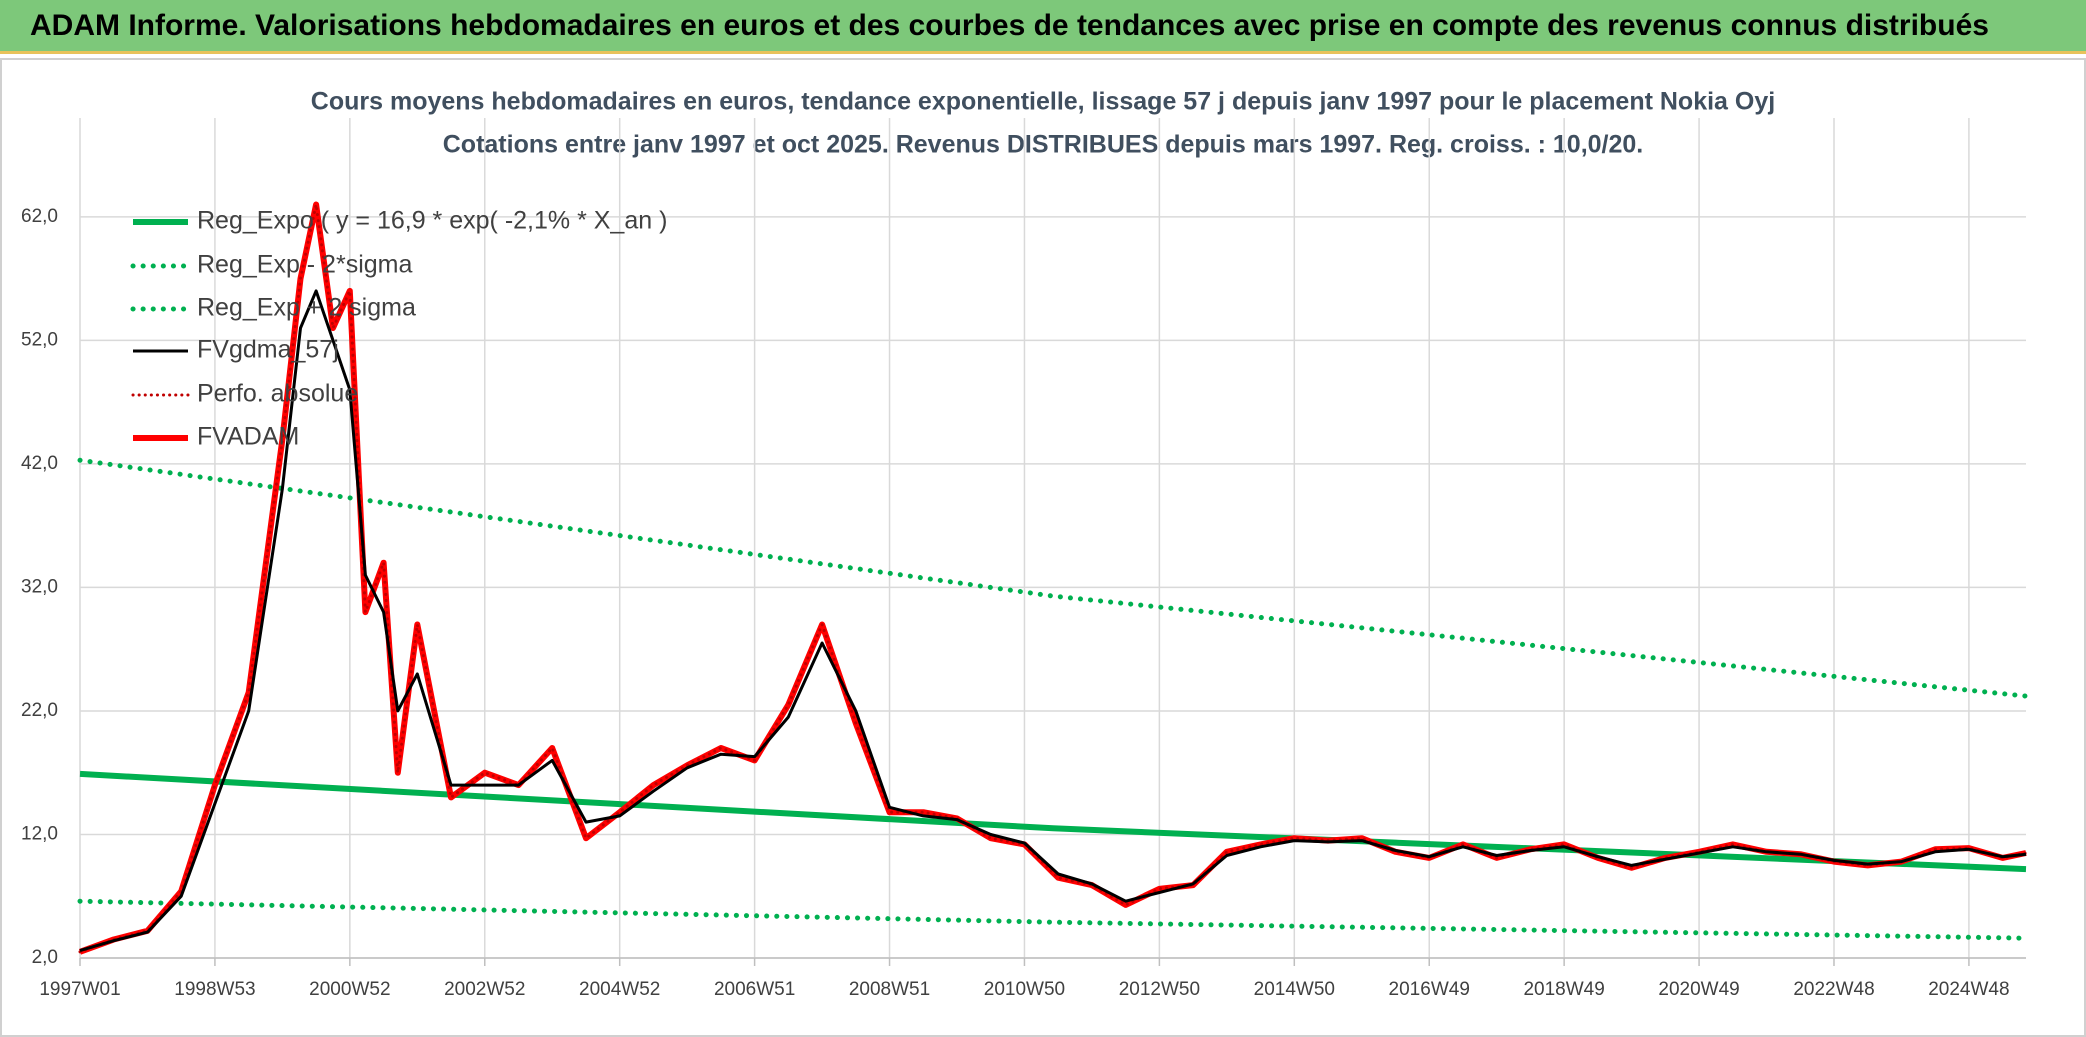 The image size is (2086, 1037). I want to click on x-tick-label: 2010W50, so click(1024, 989).